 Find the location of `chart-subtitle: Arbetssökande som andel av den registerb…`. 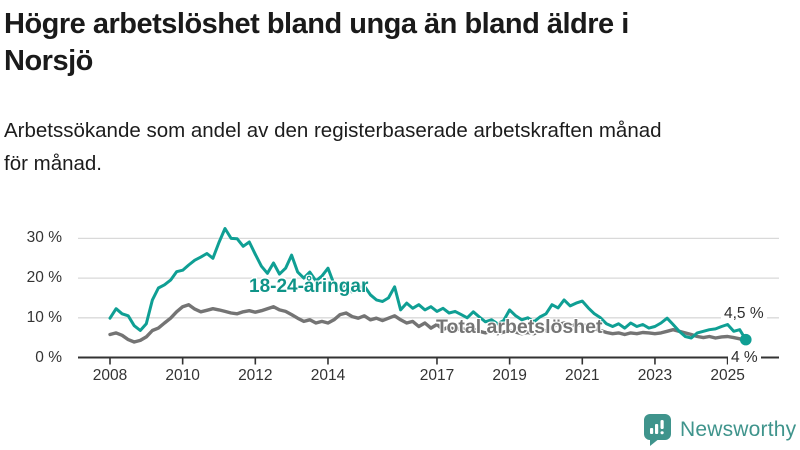

chart-subtitle: Arbetssökande som andel av den registerb… is located at coordinates (399, 147).